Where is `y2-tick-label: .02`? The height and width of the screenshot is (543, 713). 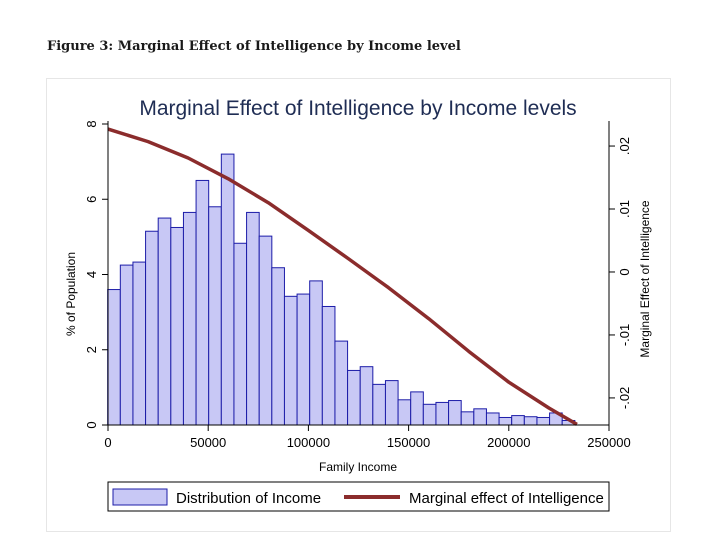
y2-tick-label: .02 is located at coordinates (624, 146).